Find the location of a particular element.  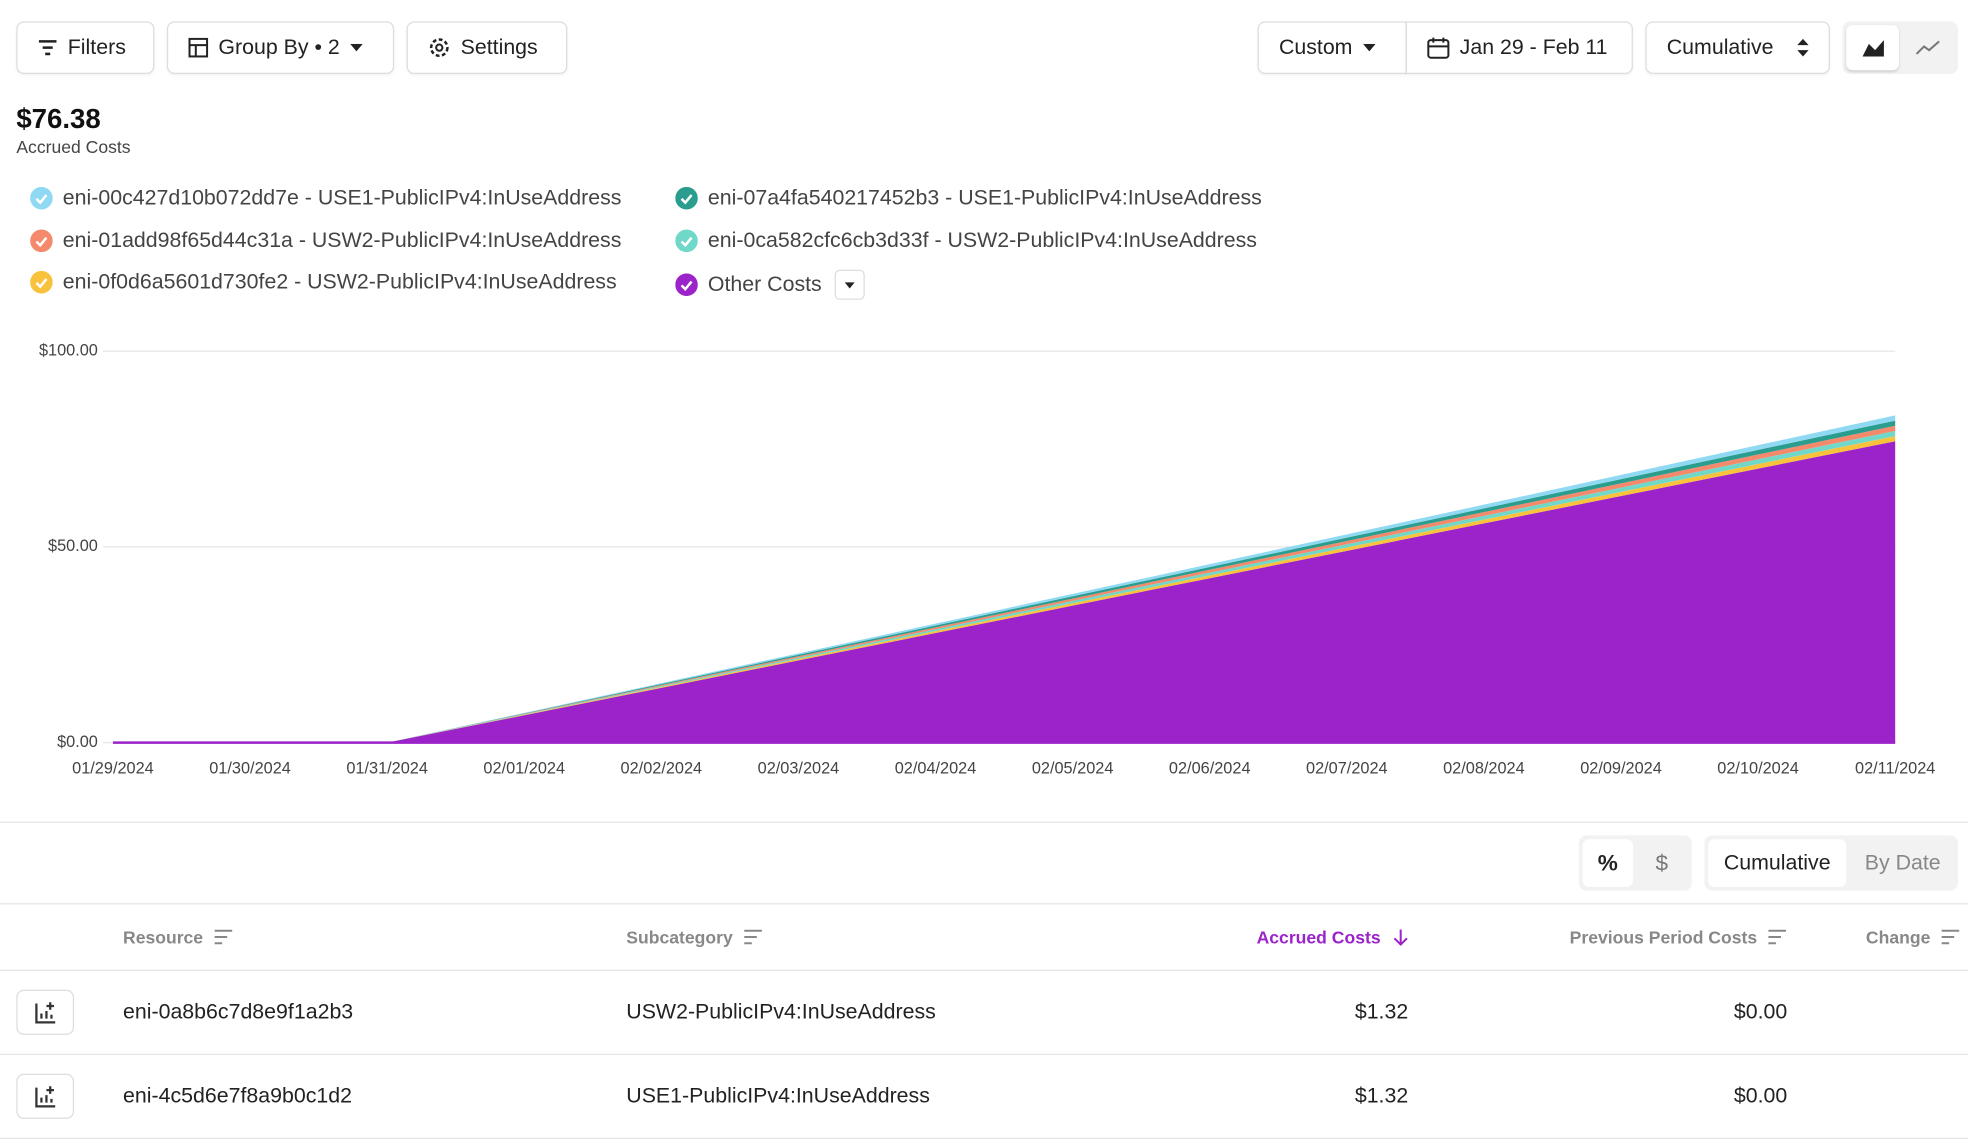

x-tick-label: 02/09/2024 is located at coordinates (1621, 768).